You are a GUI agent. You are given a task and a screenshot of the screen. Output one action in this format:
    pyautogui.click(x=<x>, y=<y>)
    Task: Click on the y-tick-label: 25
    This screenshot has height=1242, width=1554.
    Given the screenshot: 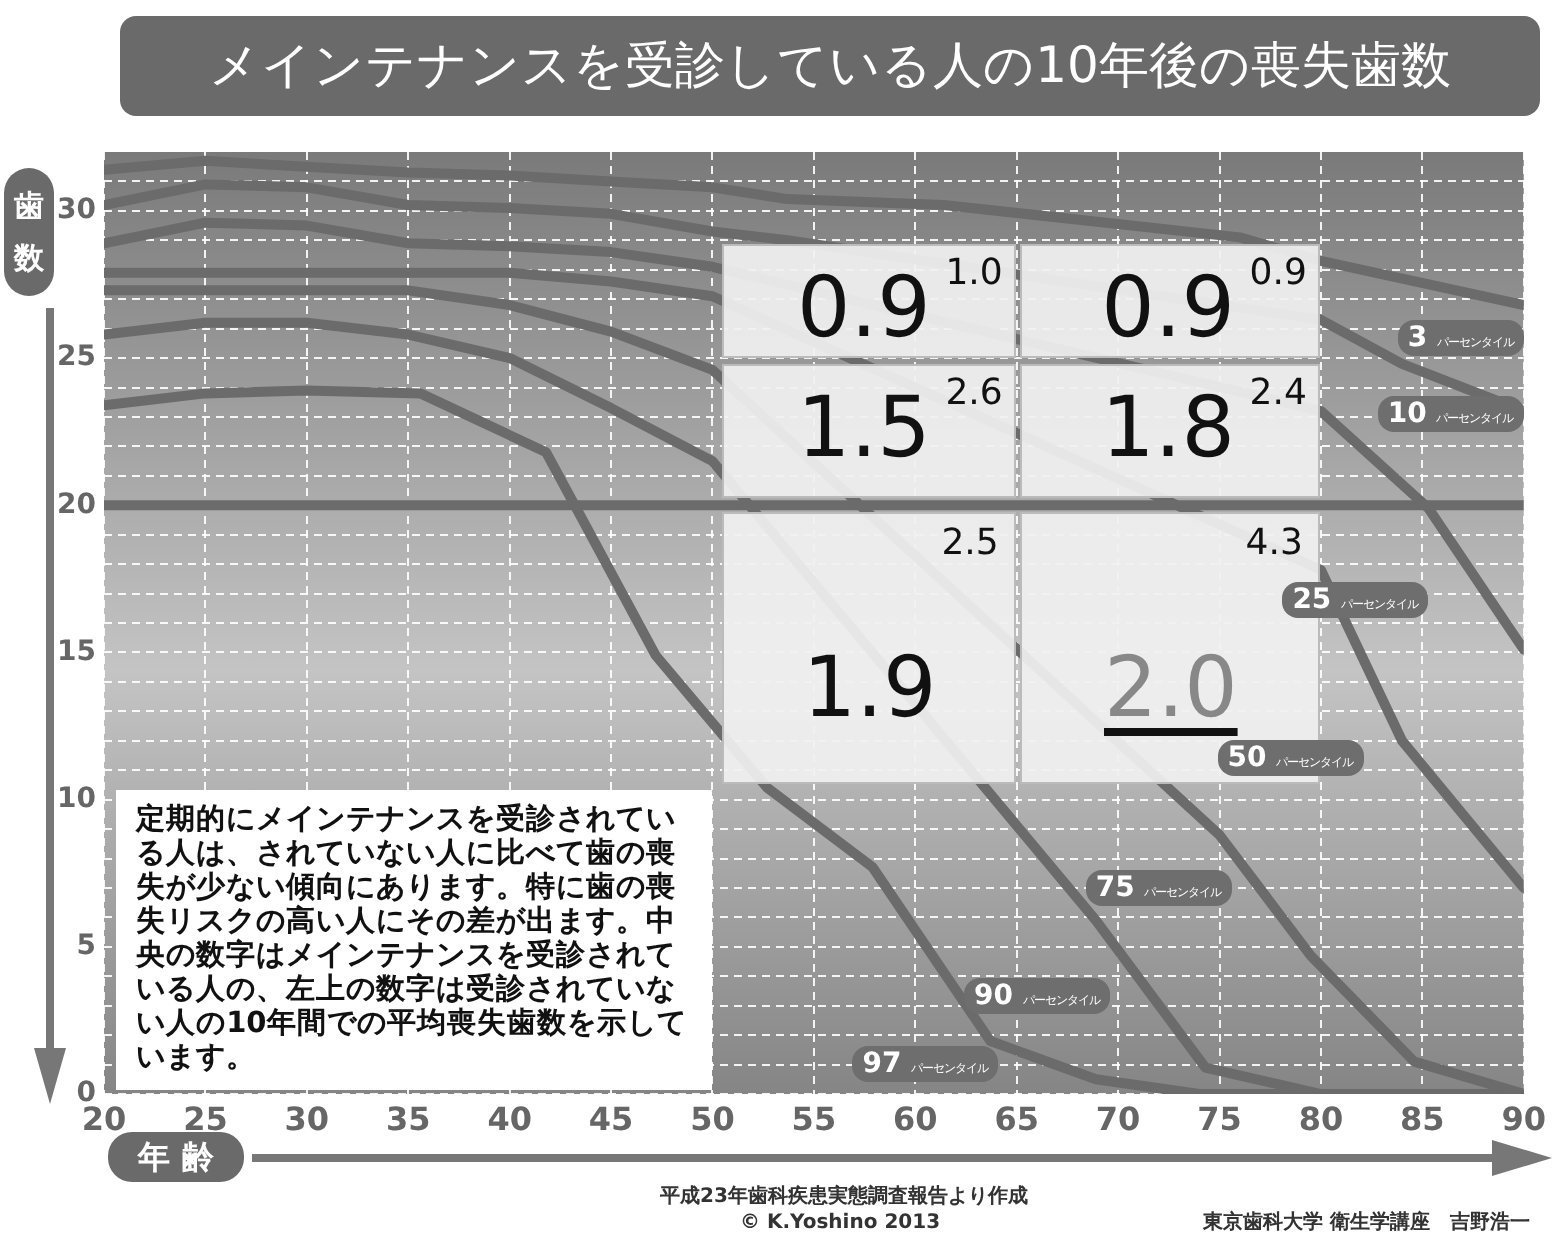 What is the action you would take?
    pyautogui.click(x=76, y=357)
    